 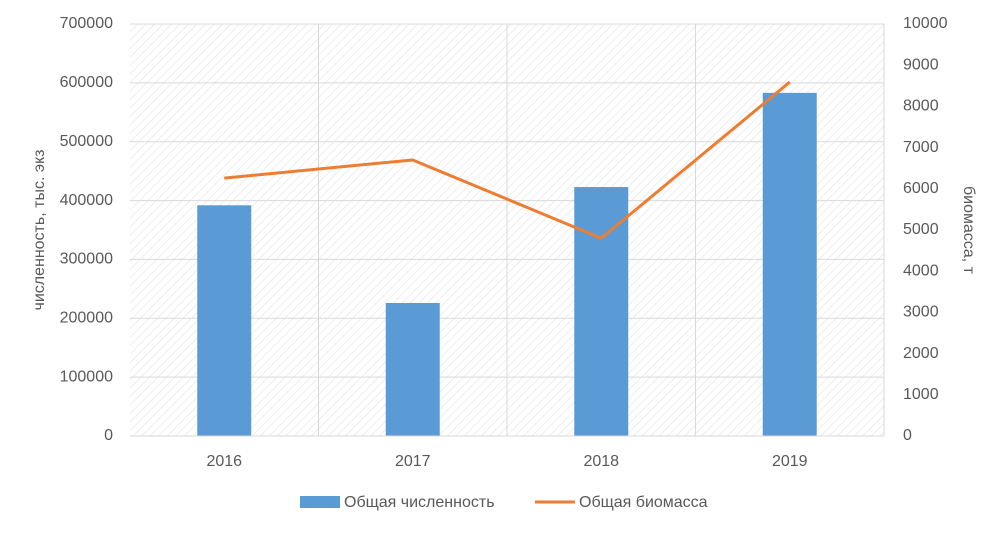 What do you see at coordinates (921, 353) in the screenshot?
I see `y2-tick-label: 2000` at bounding box center [921, 353].